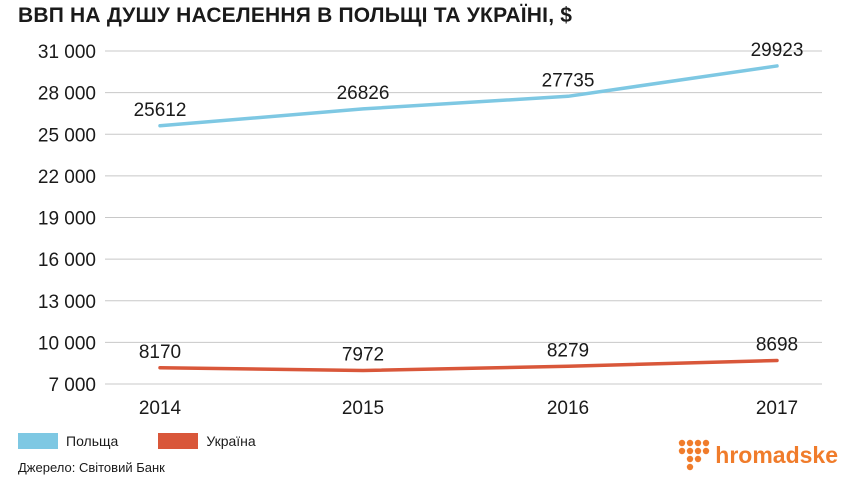 This screenshot has width=856, height=482. I want to click on logo-text: hromadske, so click(776, 454).